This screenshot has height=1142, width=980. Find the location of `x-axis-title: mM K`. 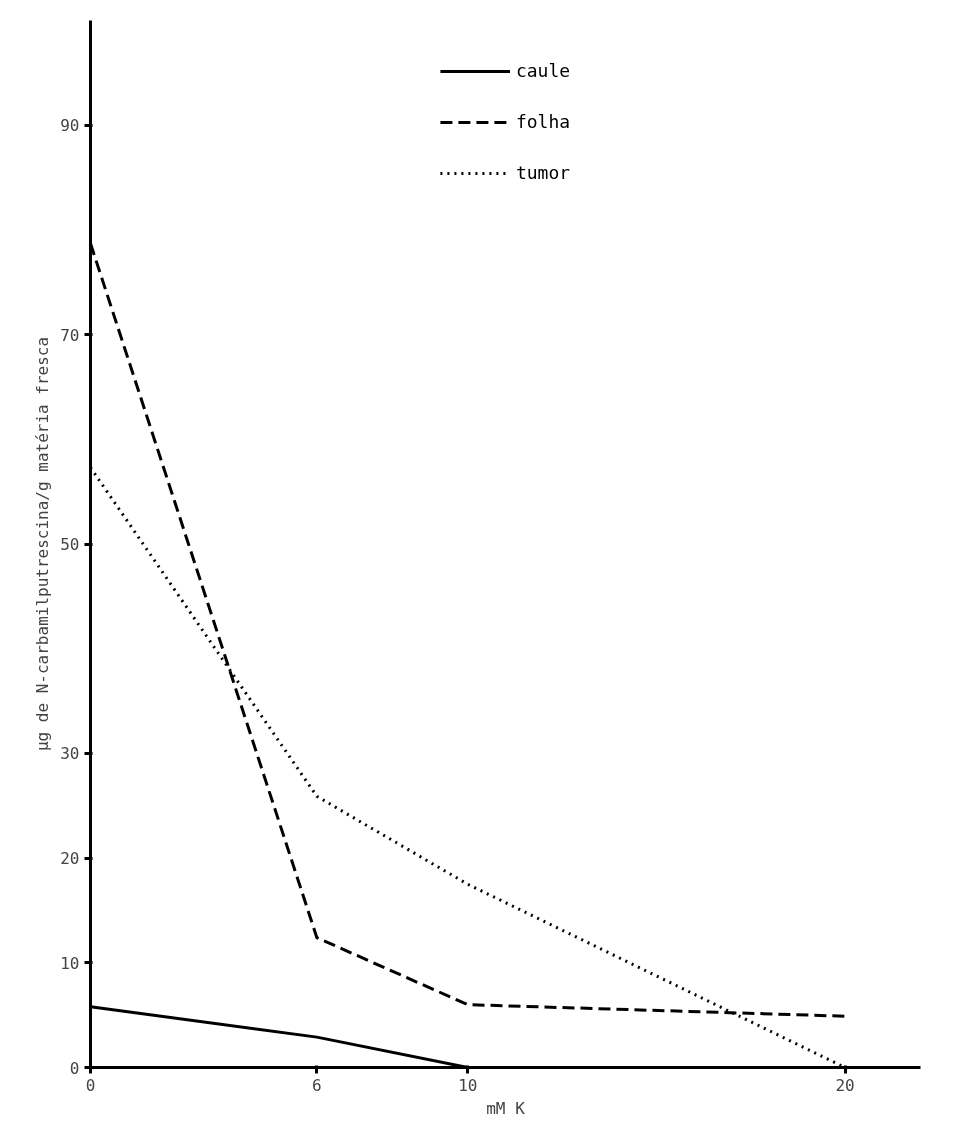

x-axis-title: mM K is located at coordinates (506, 1108).